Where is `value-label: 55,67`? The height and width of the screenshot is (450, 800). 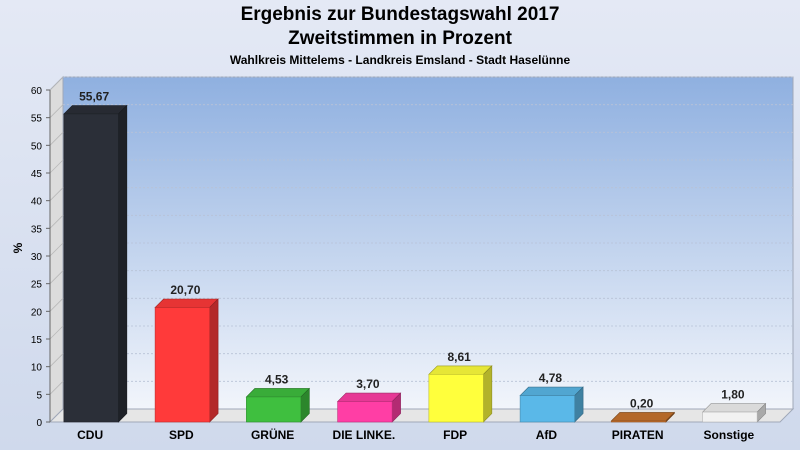 value-label: 55,67 is located at coordinates (94, 97).